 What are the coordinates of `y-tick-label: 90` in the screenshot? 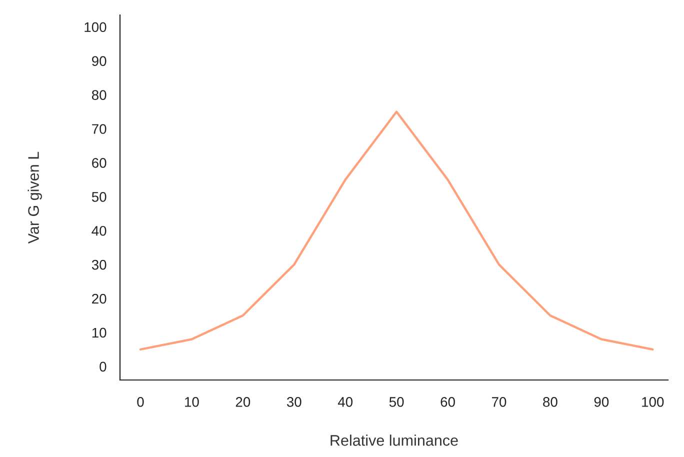 It's located at (99, 61).